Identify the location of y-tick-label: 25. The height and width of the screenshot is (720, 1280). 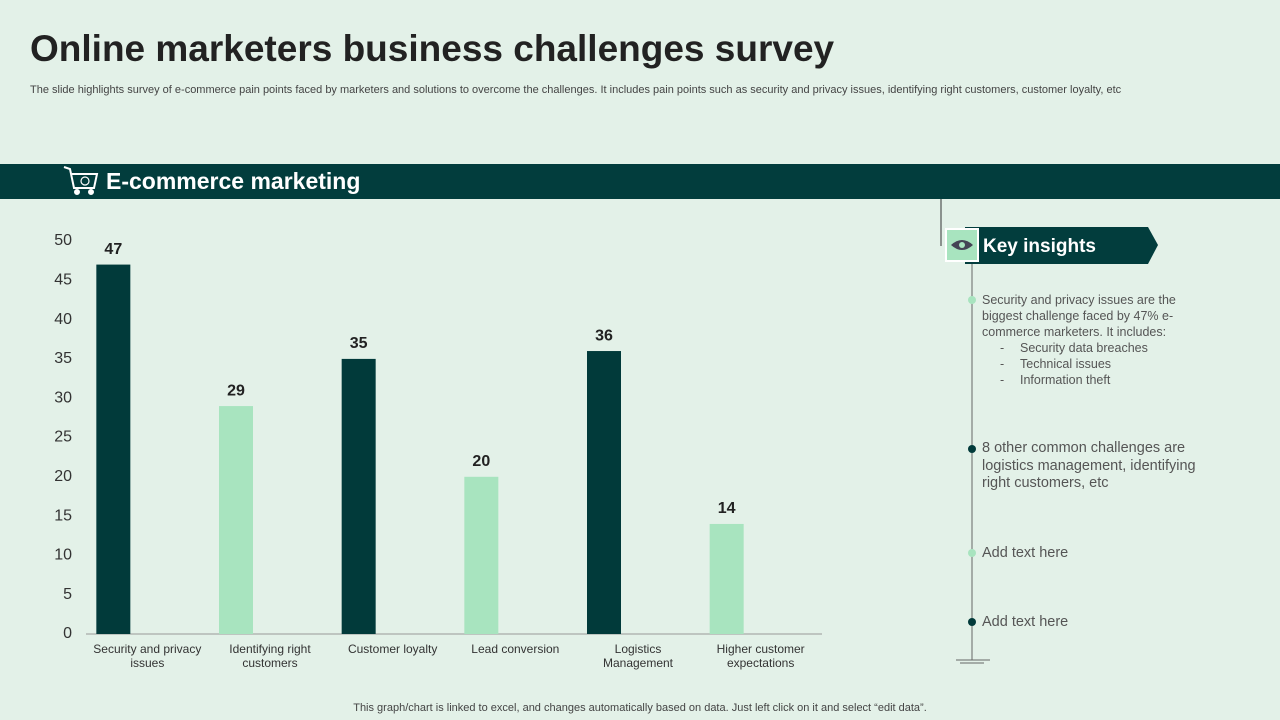
(63, 437).